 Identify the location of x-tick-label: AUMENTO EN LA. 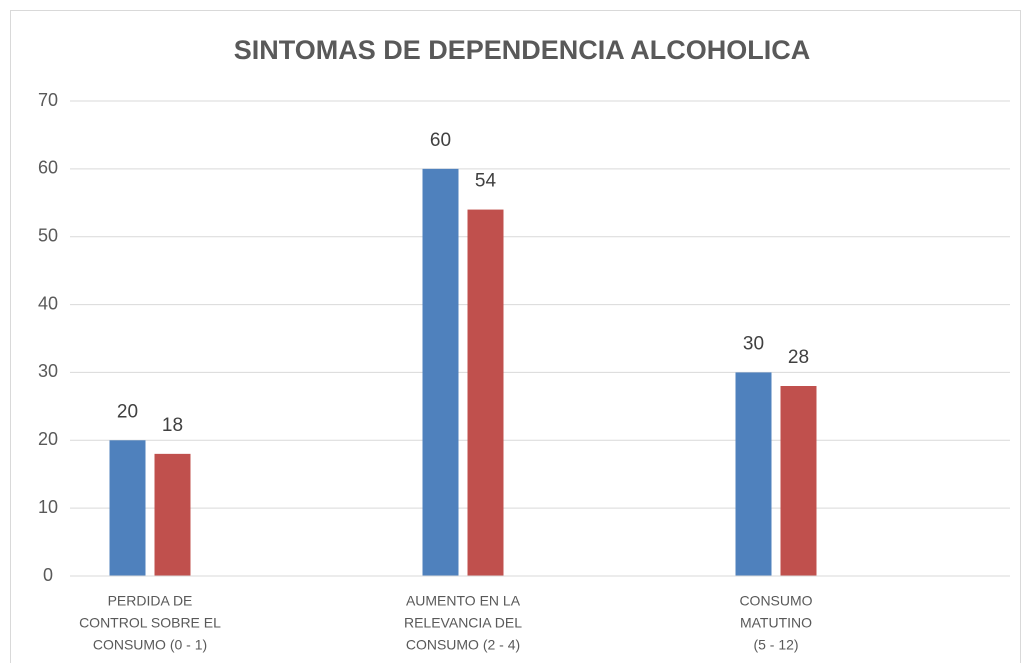
(463, 601).